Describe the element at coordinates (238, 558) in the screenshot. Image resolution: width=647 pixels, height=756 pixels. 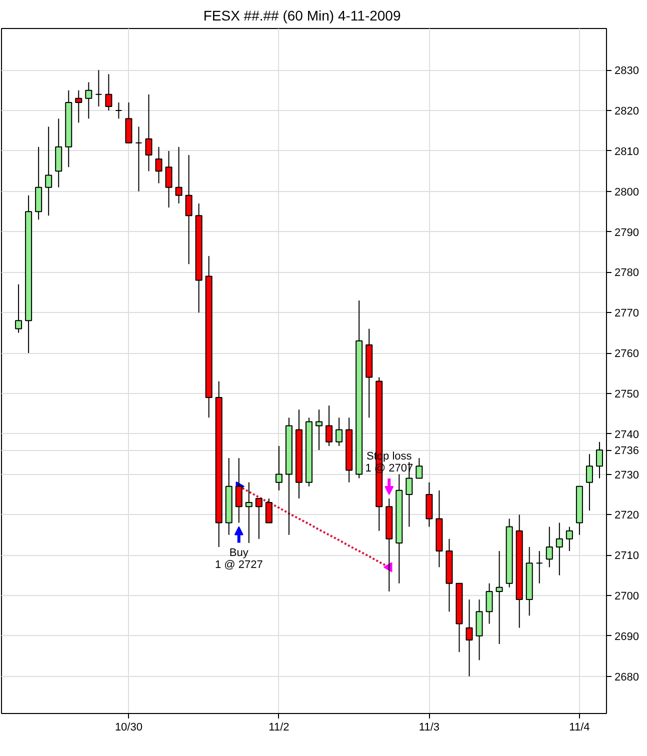
I see `annotation: Buy 1 @ 2727` at that location.